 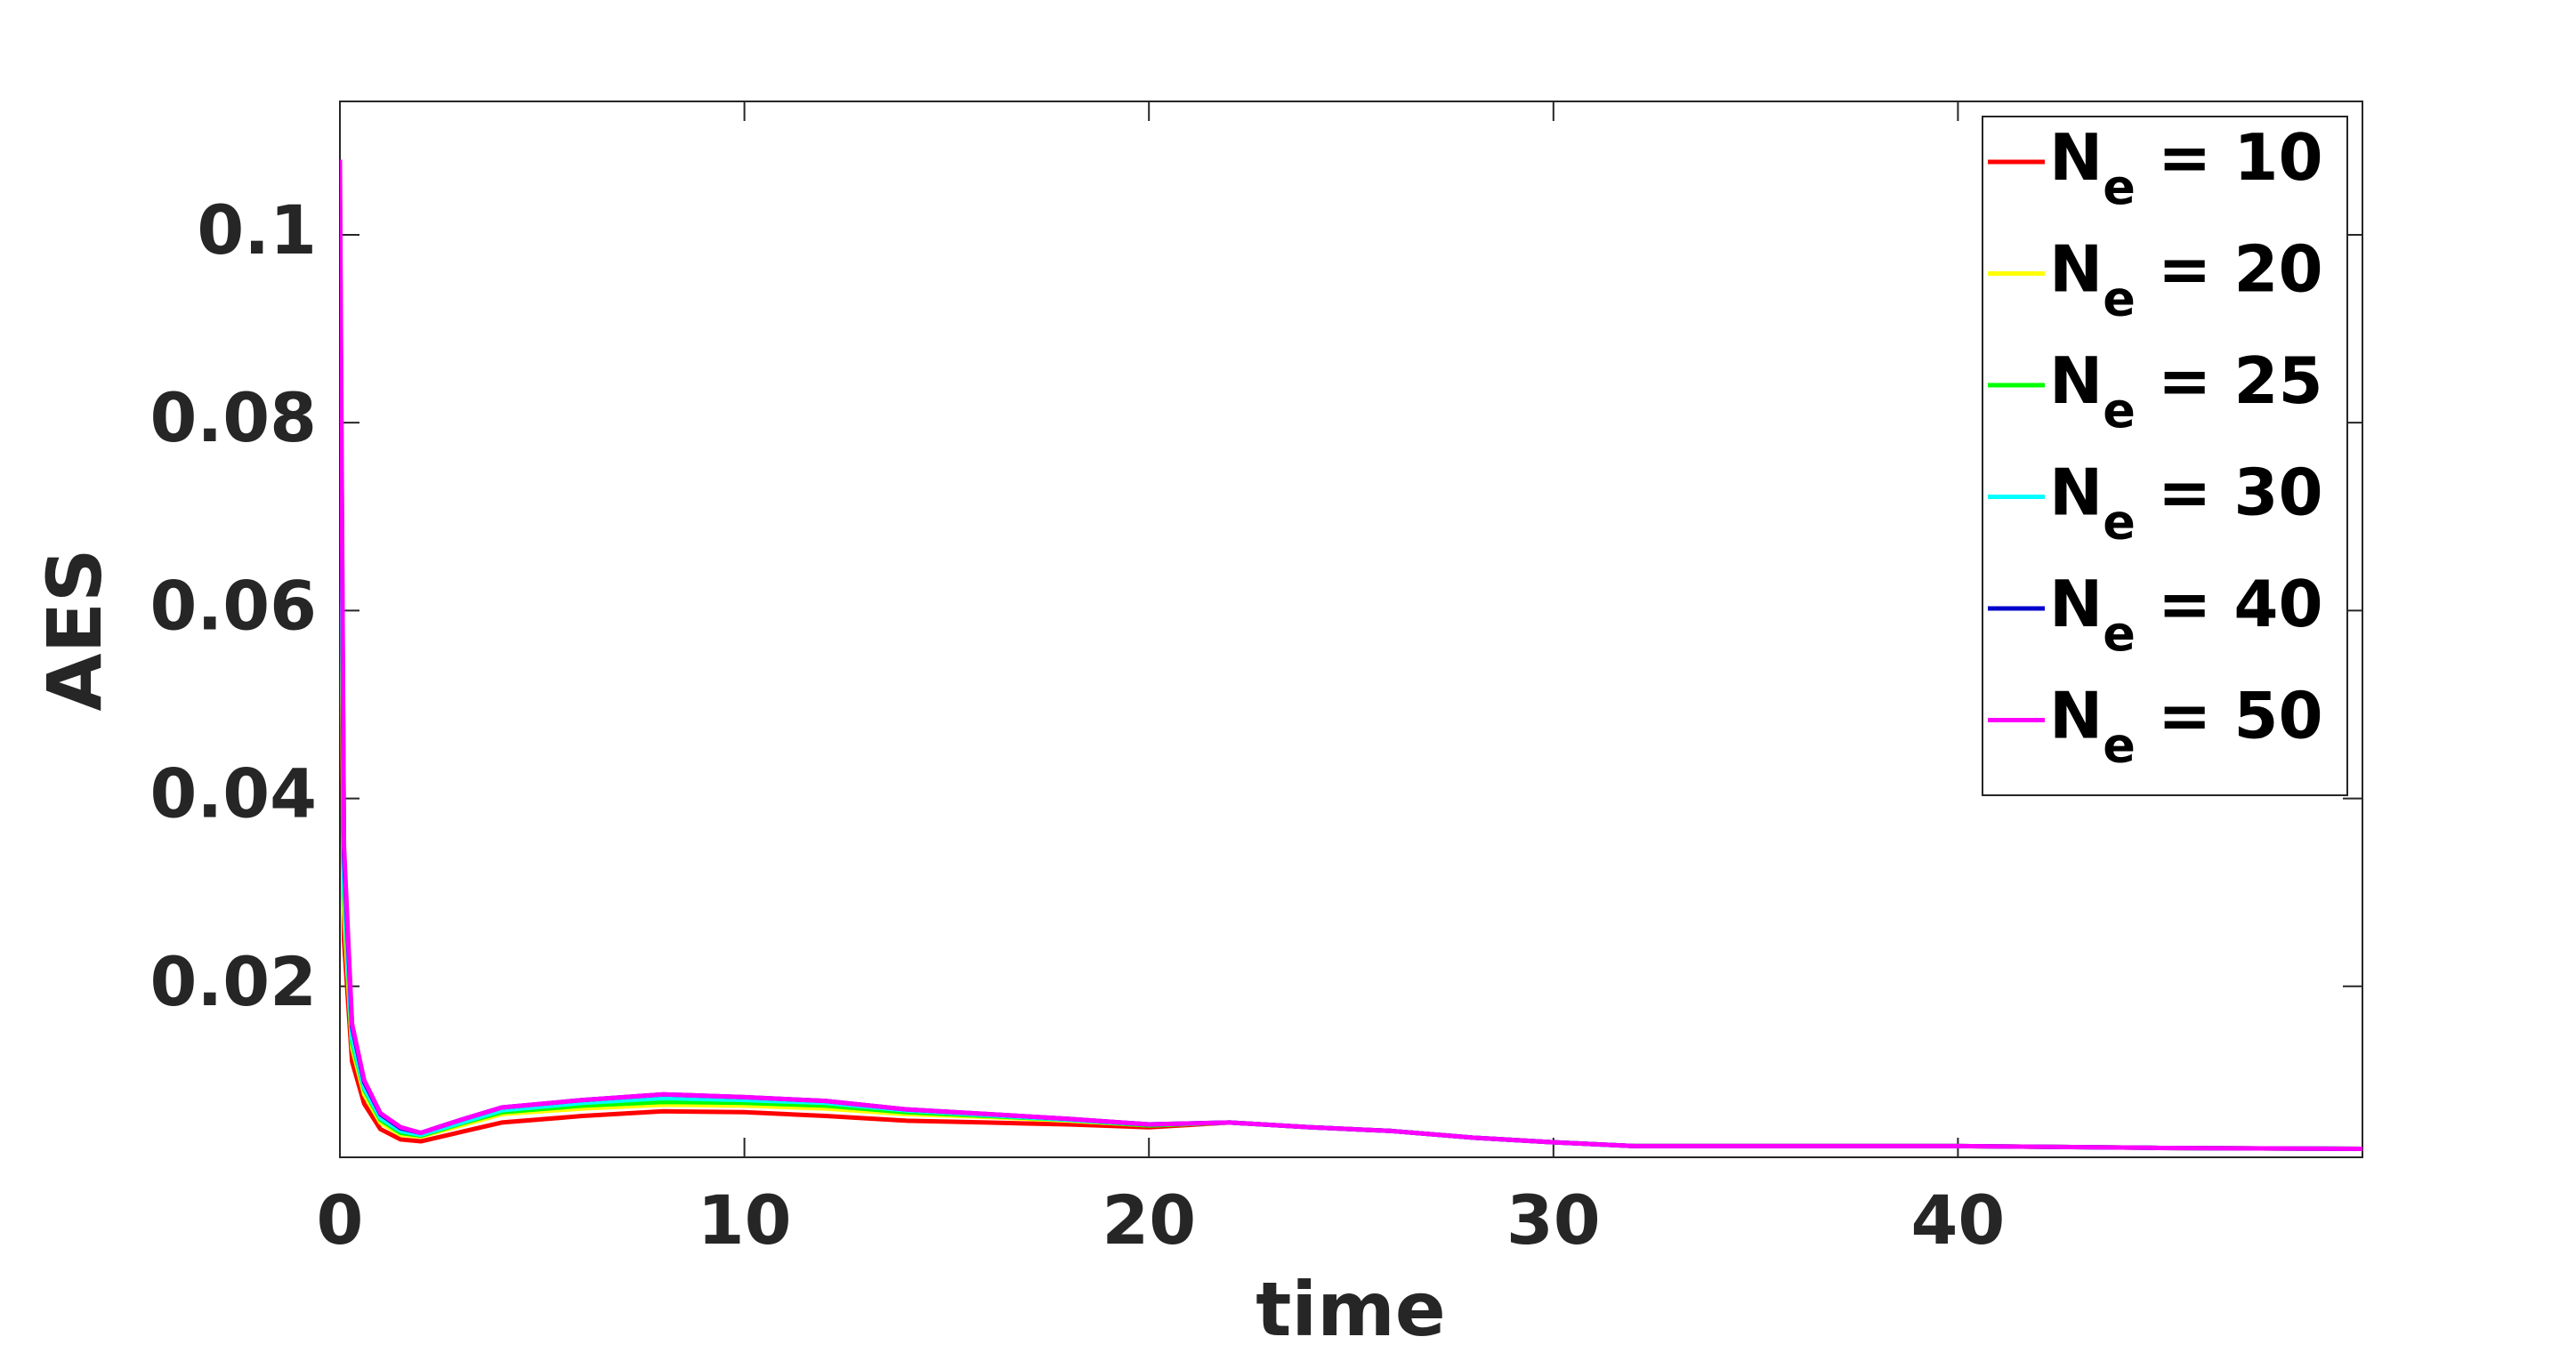 What do you see at coordinates (2186, 391) in the screenshot?
I see `legend-label: Ne = 25` at bounding box center [2186, 391].